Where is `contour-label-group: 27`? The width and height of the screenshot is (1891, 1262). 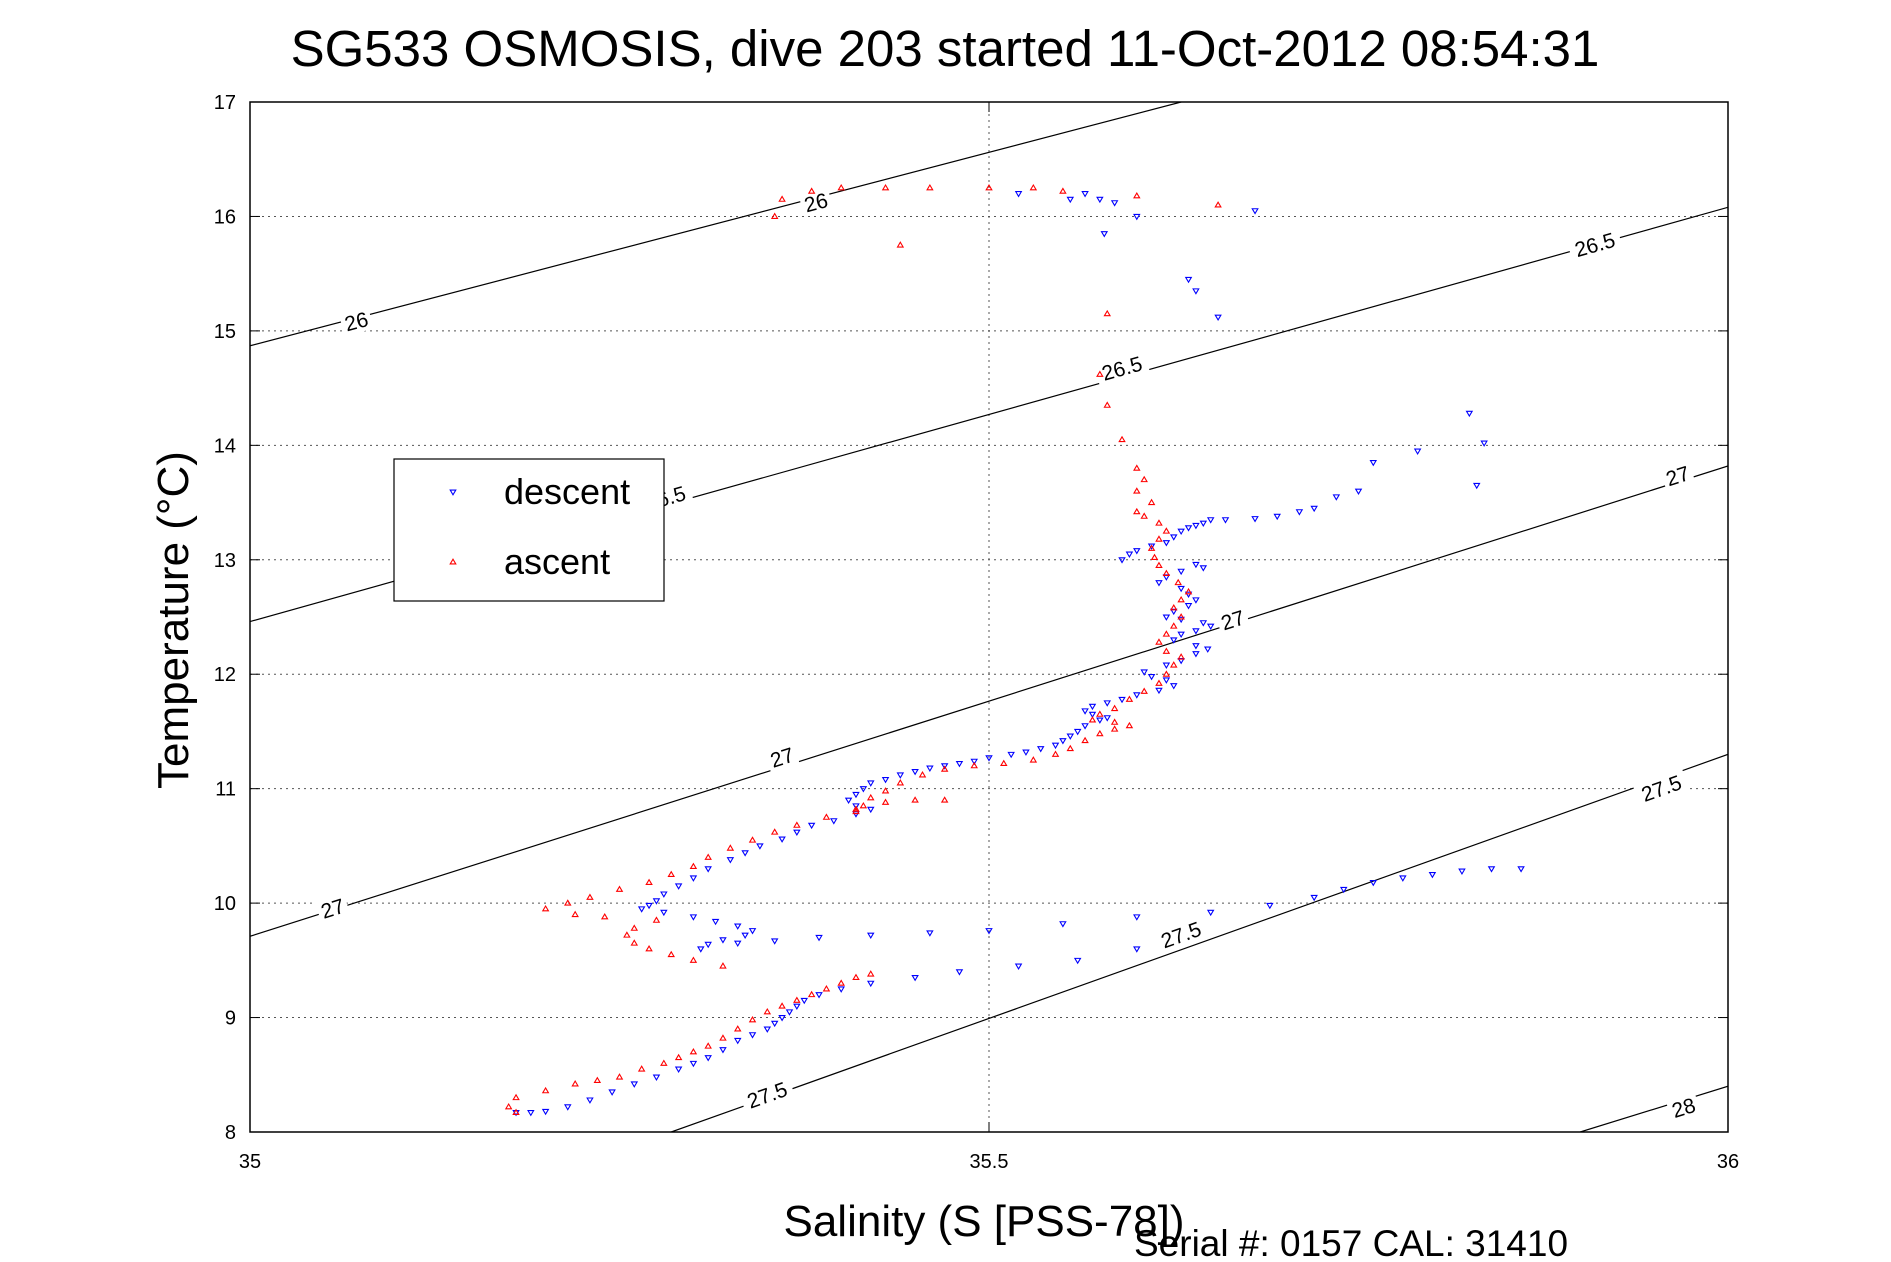 contour-label-group: 27 is located at coordinates (332, 907).